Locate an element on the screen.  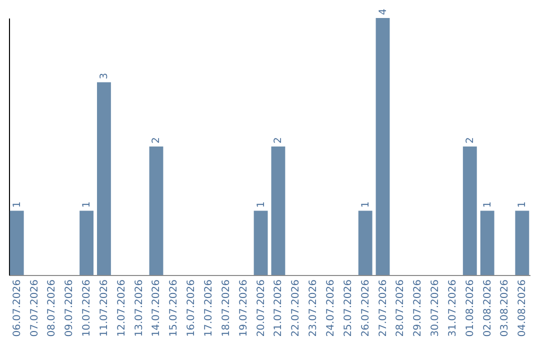
x-tick-label: 06.07.2026 is located at coordinates (17, 308).